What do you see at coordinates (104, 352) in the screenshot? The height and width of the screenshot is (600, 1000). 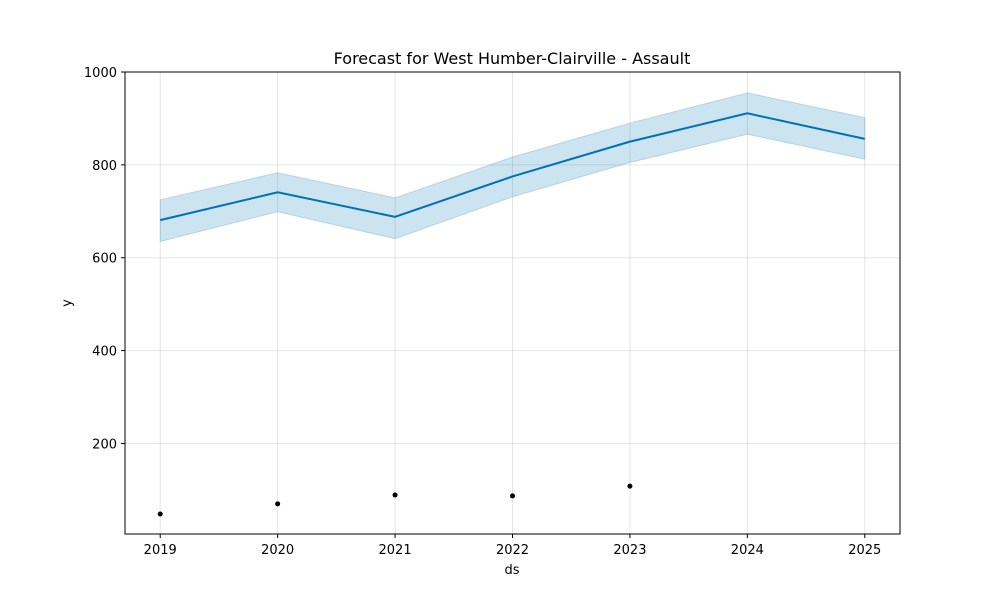 I see `y-tick-label: 400` at bounding box center [104, 352].